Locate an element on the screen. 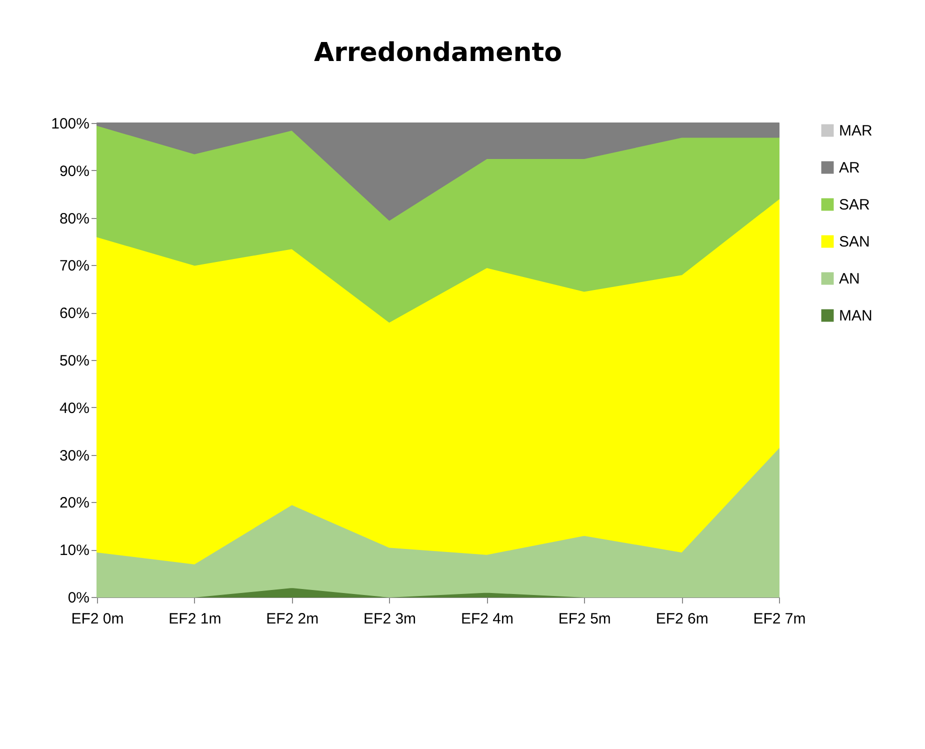  y-tick-label: 70% is located at coordinates (74, 266).